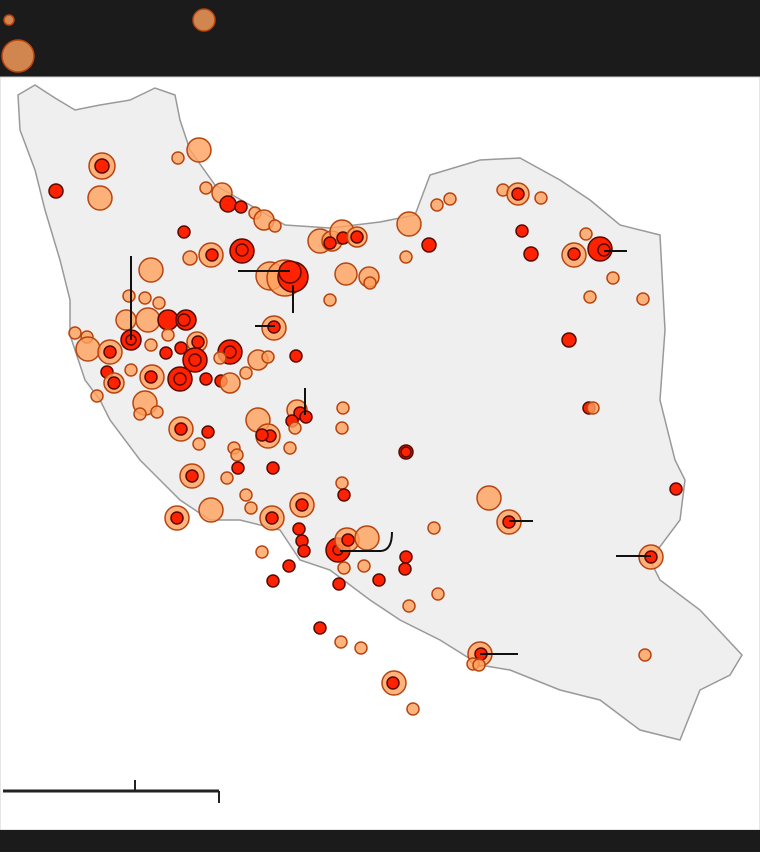 The height and width of the screenshot is (857, 760). What do you see at coordinates (204, 20) in the screenshot?
I see `legend-circle-medium` at bounding box center [204, 20].